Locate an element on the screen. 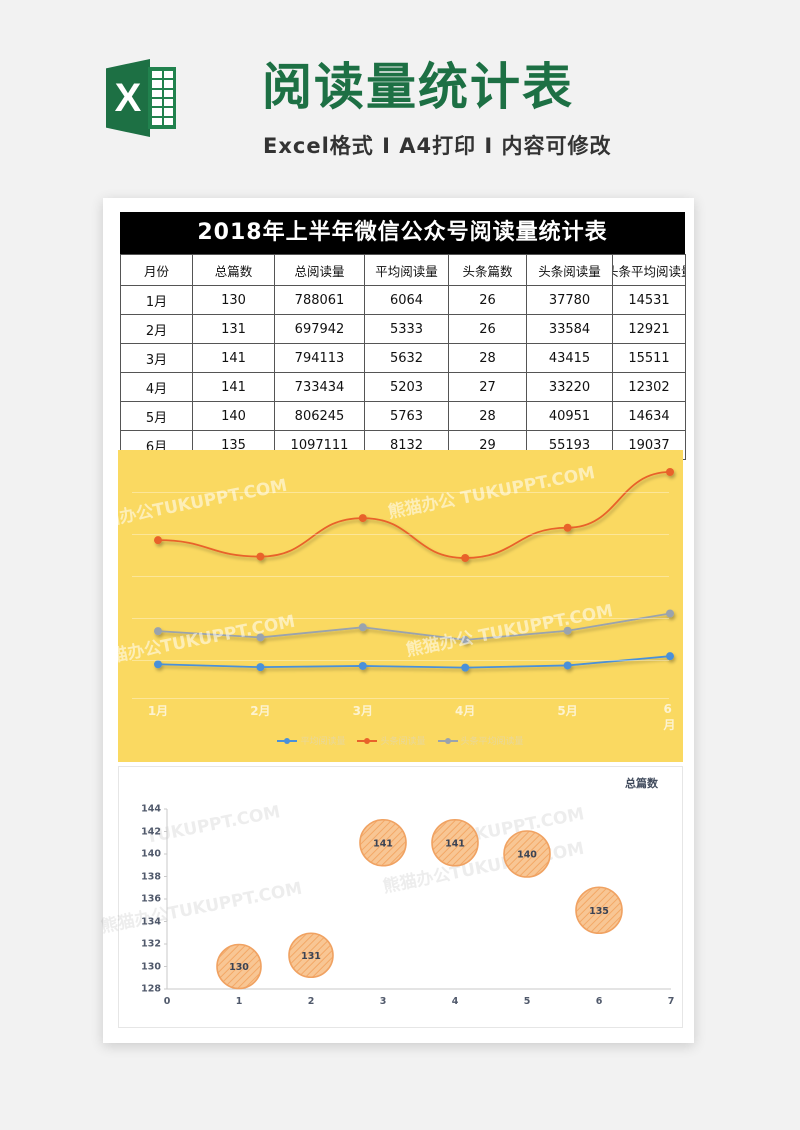 The image size is (800, 1130). cell-value: 6064 is located at coordinates (406, 300).